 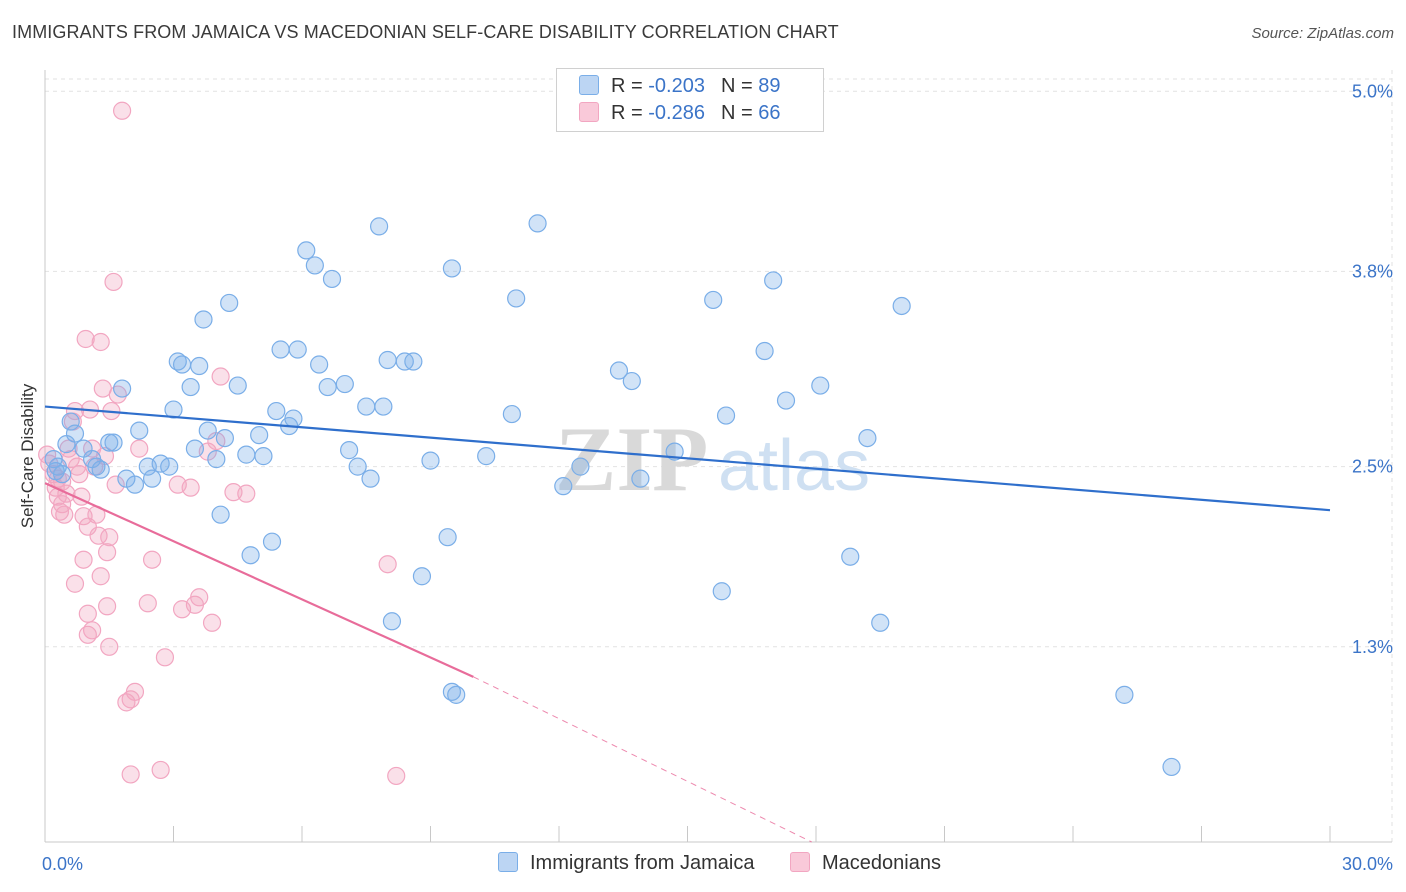 I want to click on macedonians-swatch, so click(x=589, y=112).